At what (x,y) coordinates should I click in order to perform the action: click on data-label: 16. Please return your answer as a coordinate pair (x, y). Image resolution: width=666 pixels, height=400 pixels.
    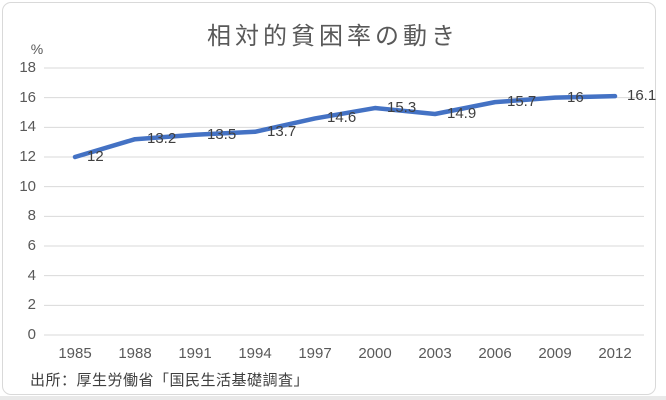
    Looking at the image, I should click on (575, 97).